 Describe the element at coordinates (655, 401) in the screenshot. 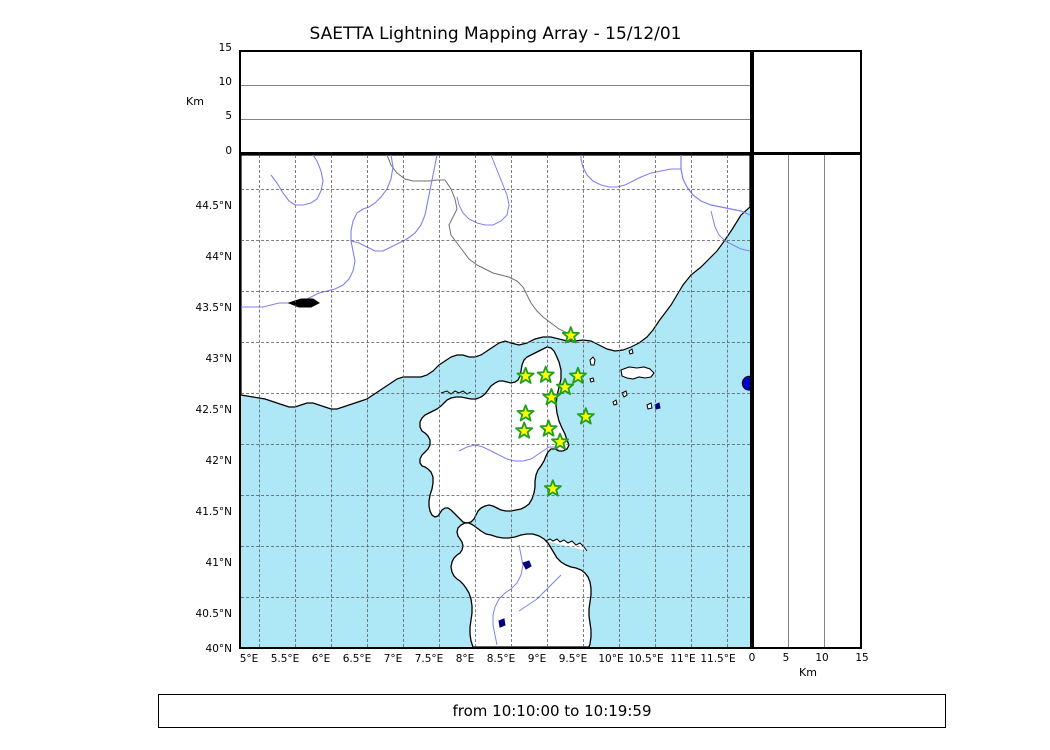

I see `mapgrid-lon-10.5` at that location.